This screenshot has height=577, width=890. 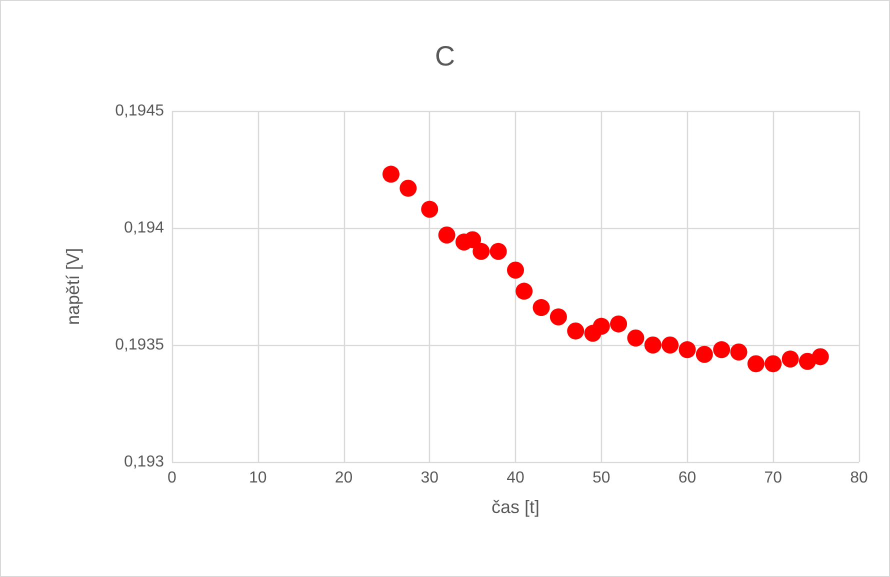 What do you see at coordinates (445, 56) in the screenshot?
I see `chart-title: C` at bounding box center [445, 56].